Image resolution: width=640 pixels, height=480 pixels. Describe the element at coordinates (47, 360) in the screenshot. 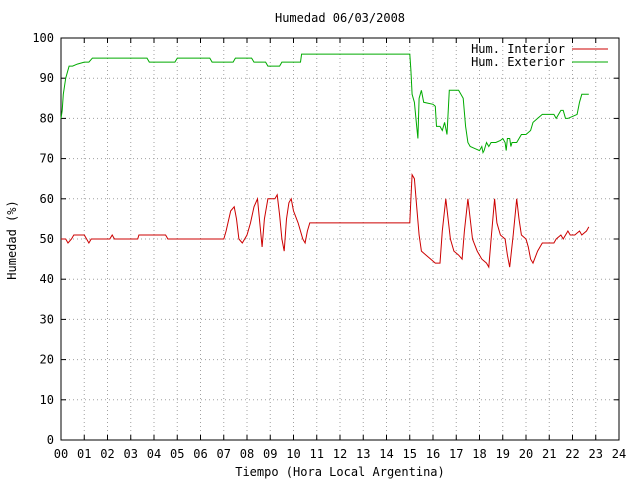

I see `y-tick-label: 20` at that location.